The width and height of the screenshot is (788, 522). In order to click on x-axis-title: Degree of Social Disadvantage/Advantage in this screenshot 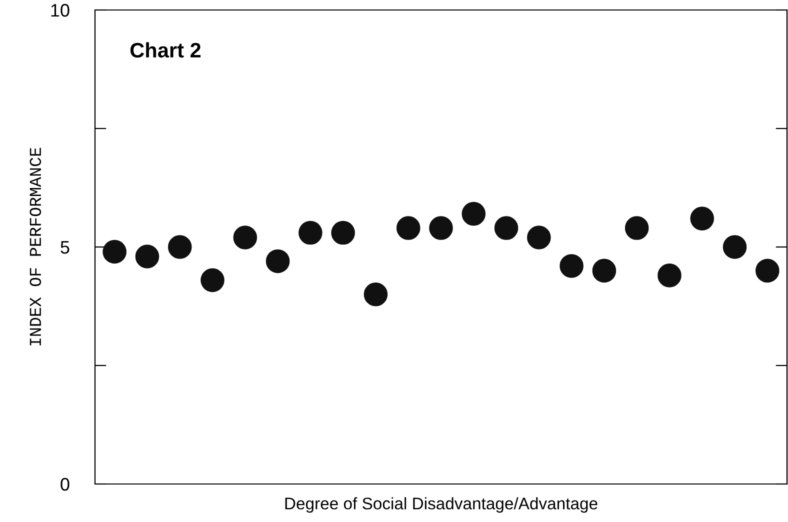, I will do `click(441, 505)`.